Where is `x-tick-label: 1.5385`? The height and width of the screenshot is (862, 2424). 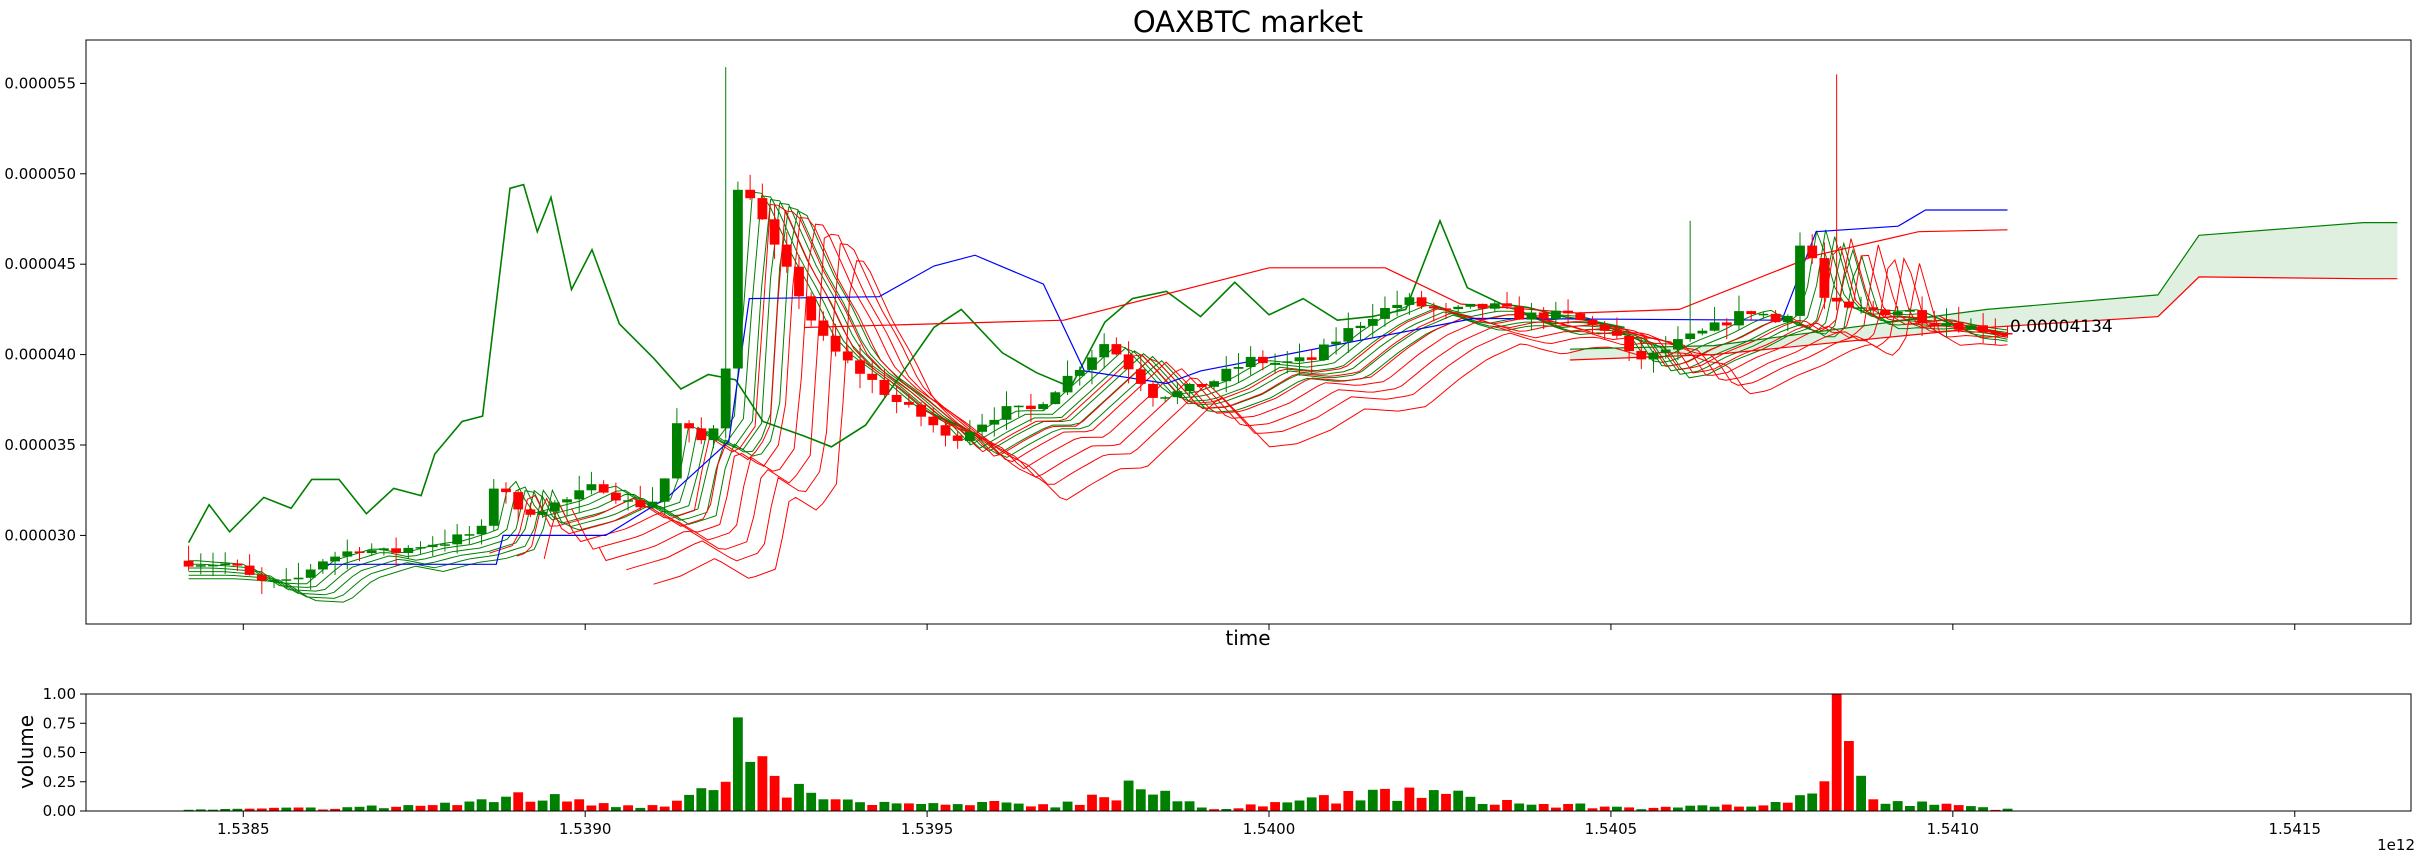
x-tick-label: 1.5385 is located at coordinates (243, 829).